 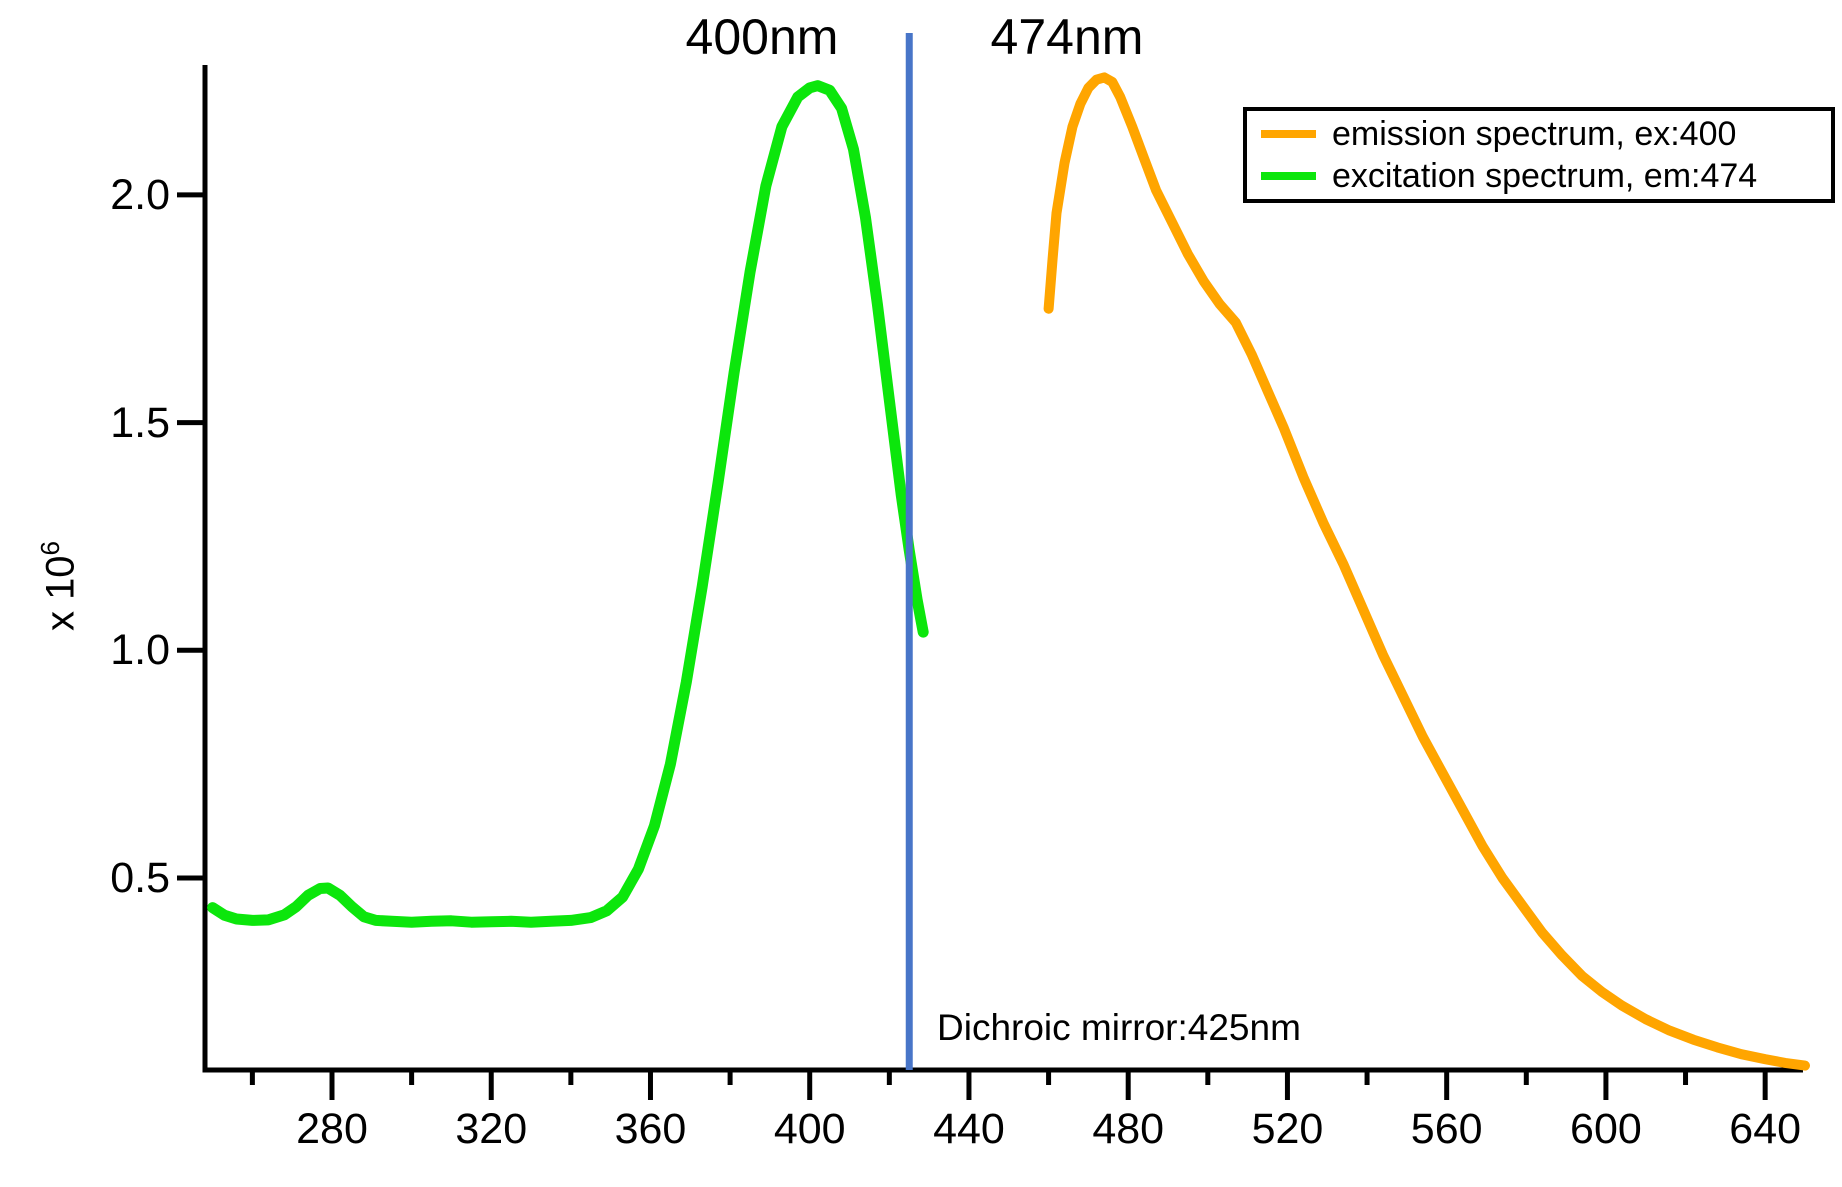 I want to click on x-tick-label: 600, so click(x=1606, y=1129).